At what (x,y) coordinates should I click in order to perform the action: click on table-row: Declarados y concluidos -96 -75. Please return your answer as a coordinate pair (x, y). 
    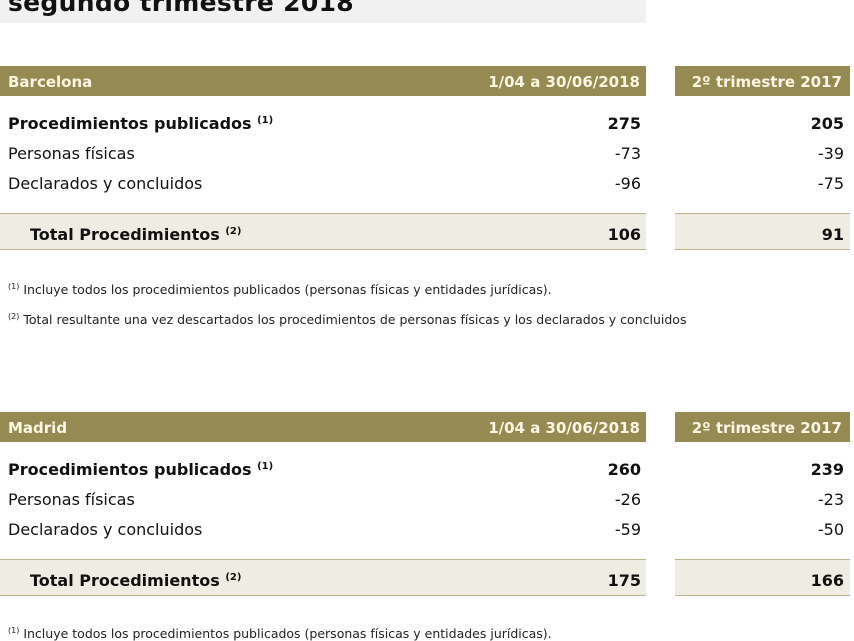
    Looking at the image, I should click on (427, 184).